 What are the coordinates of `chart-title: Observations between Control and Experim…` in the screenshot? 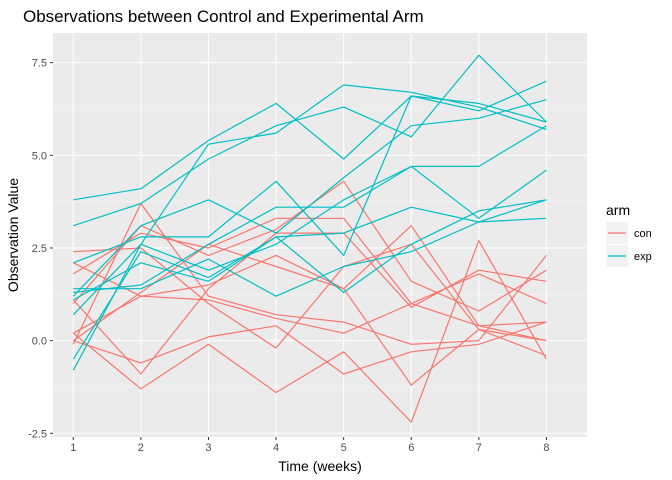 It's located at (223, 16).